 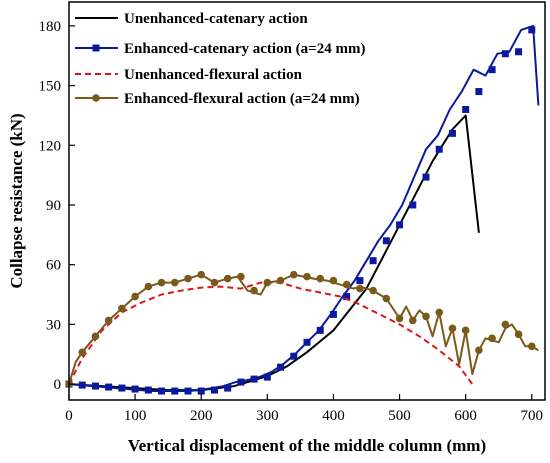 I want to click on x-tick-label: 700, so click(x=532, y=416).